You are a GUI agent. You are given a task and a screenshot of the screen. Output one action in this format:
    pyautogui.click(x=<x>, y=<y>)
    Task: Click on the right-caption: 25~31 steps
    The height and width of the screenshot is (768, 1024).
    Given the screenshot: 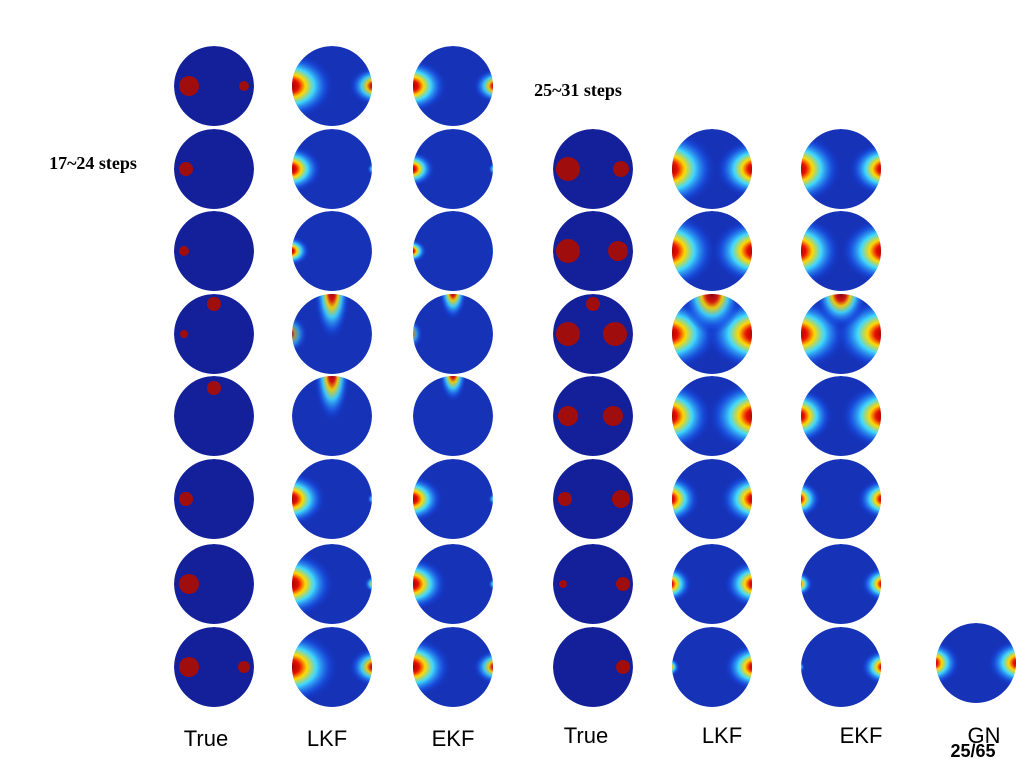 What is the action you would take?
    pyautogui.click(x=578, y=90)
    